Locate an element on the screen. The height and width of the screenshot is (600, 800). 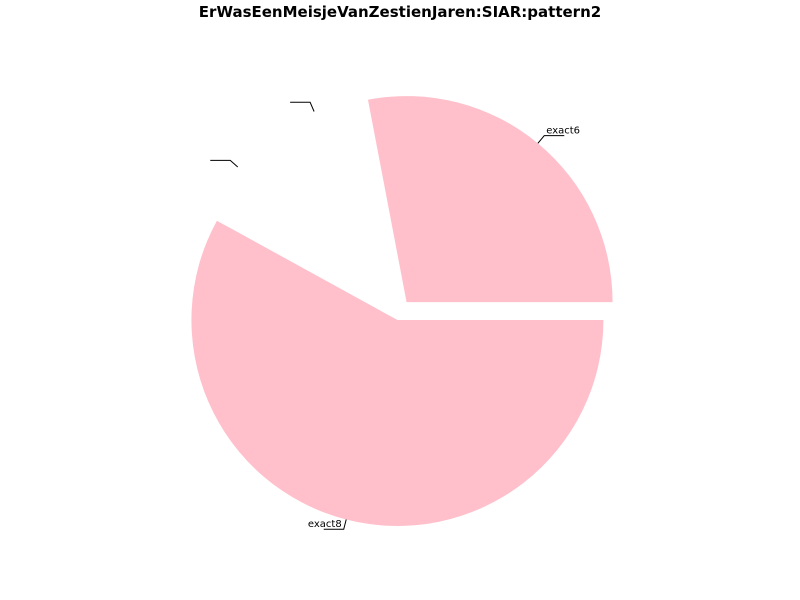
slice-label-0: exact6 is located at coordinates (563, 131).